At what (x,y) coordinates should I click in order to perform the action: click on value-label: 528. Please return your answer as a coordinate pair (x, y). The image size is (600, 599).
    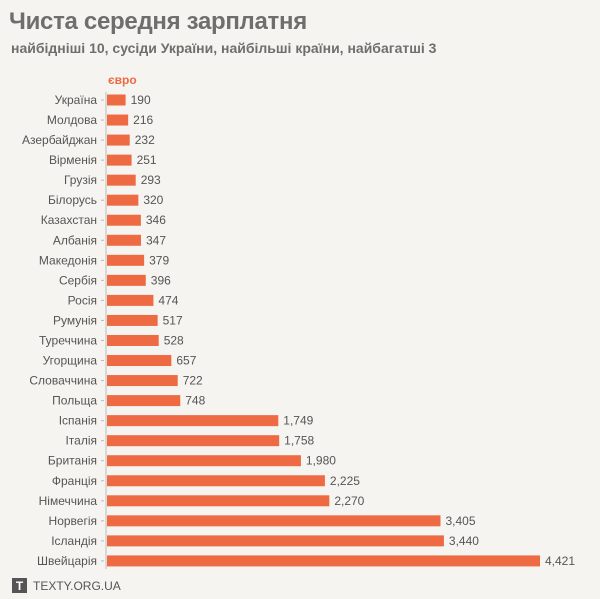
    Looking at the image, I should click on (174, 340).